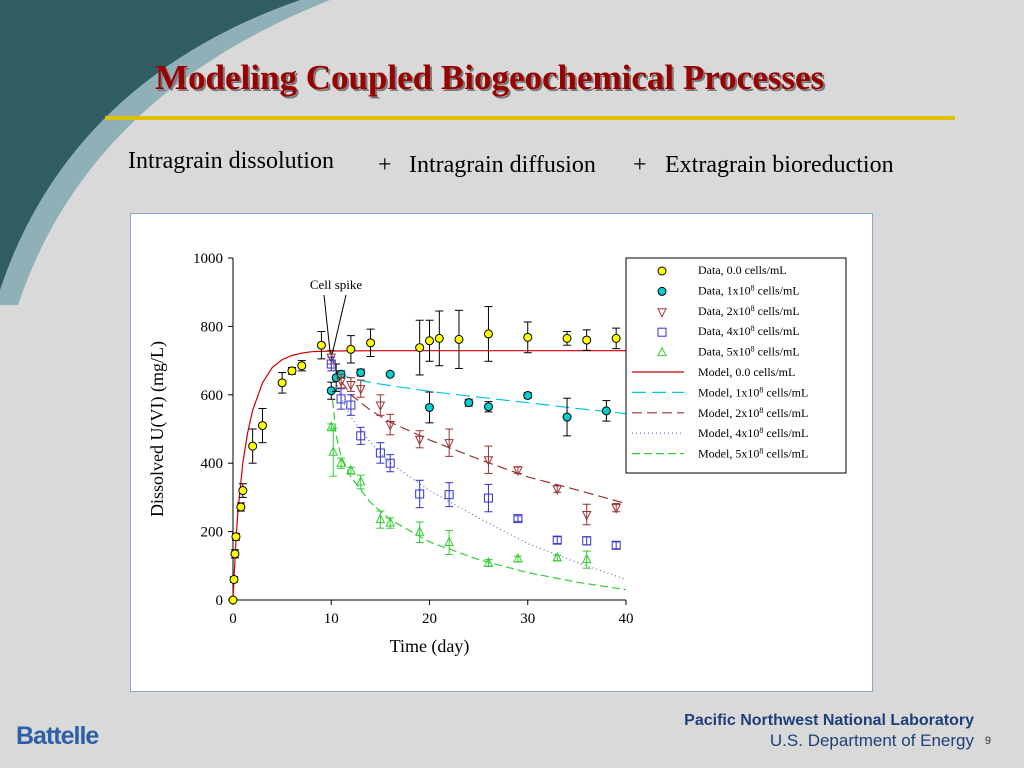 The height and width of the screenshot is (768, 1024). I want to click on y-tick-label: 600, so click(212, 396).